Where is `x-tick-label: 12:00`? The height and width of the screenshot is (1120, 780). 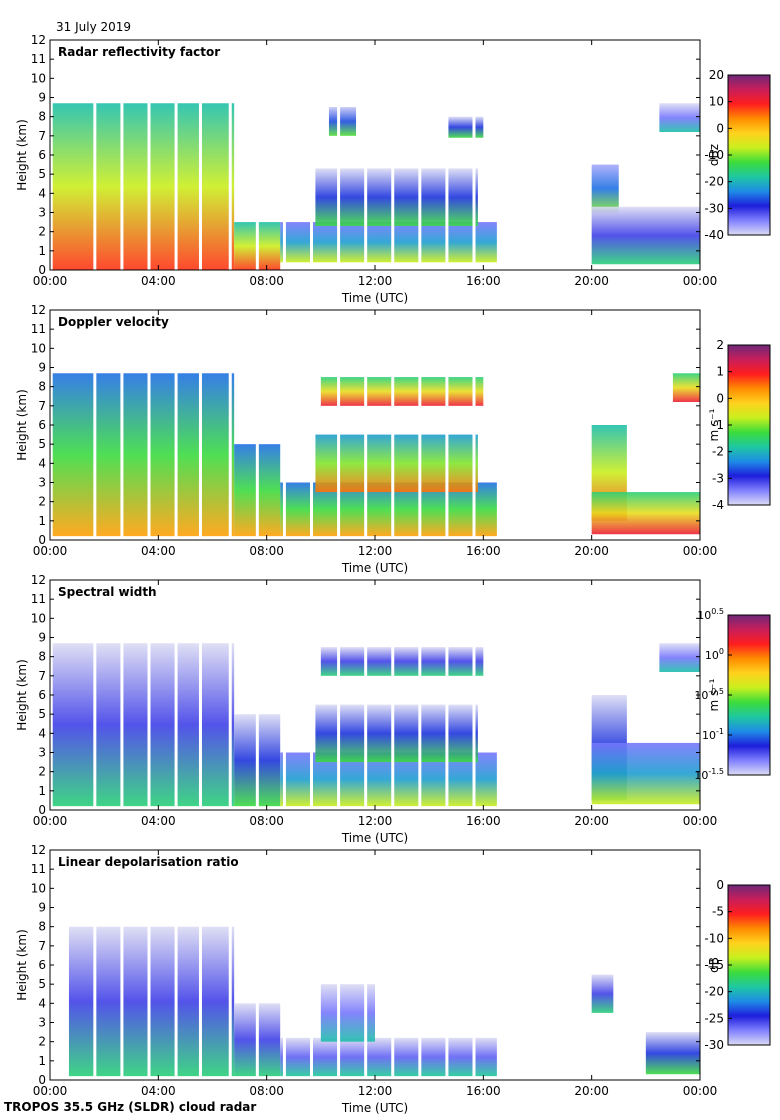
x-tick-label: 12:00 is located at coordinates (375, 281).